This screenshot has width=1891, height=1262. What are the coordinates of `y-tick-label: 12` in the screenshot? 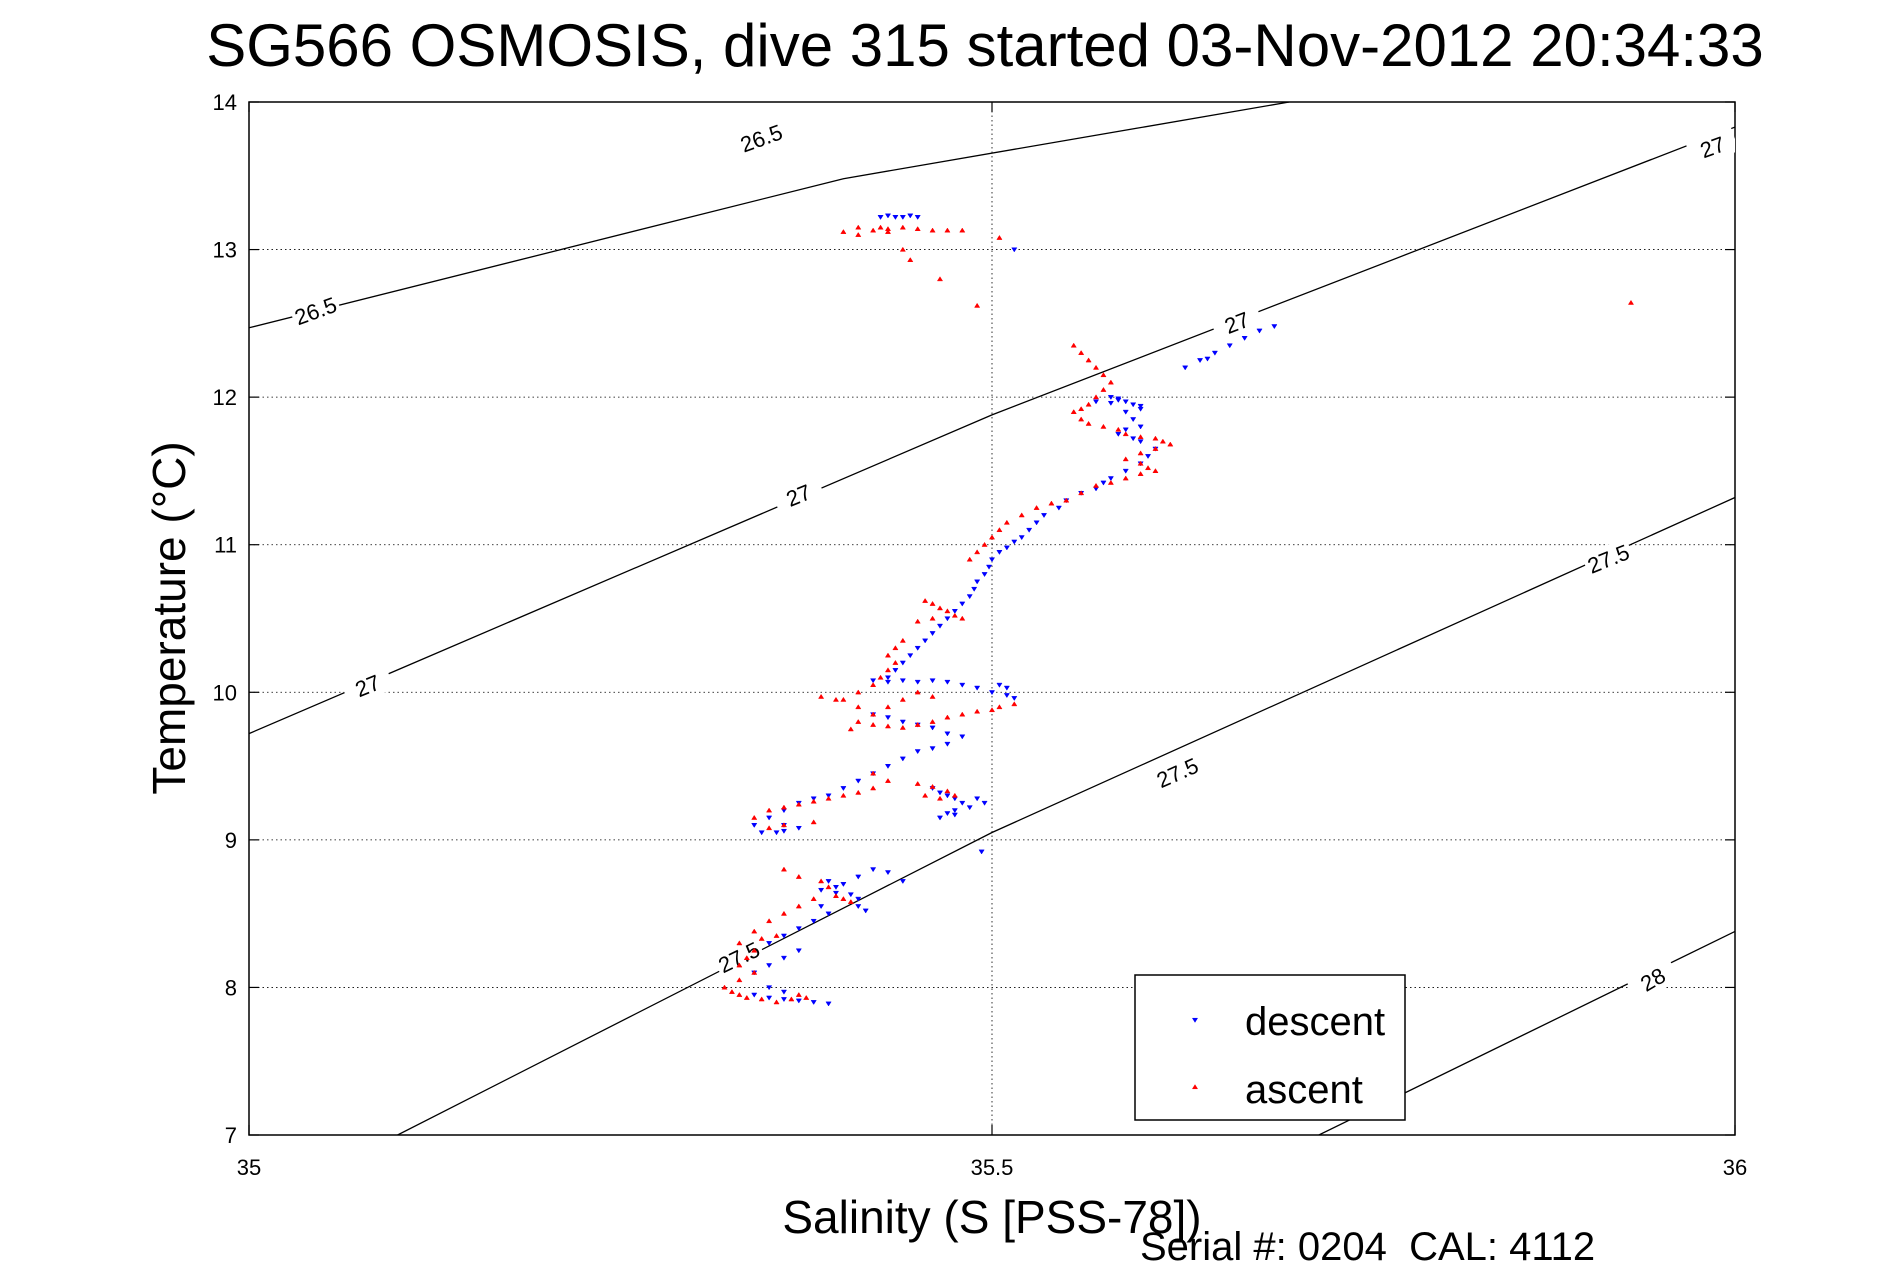 It's located at (225, 397).